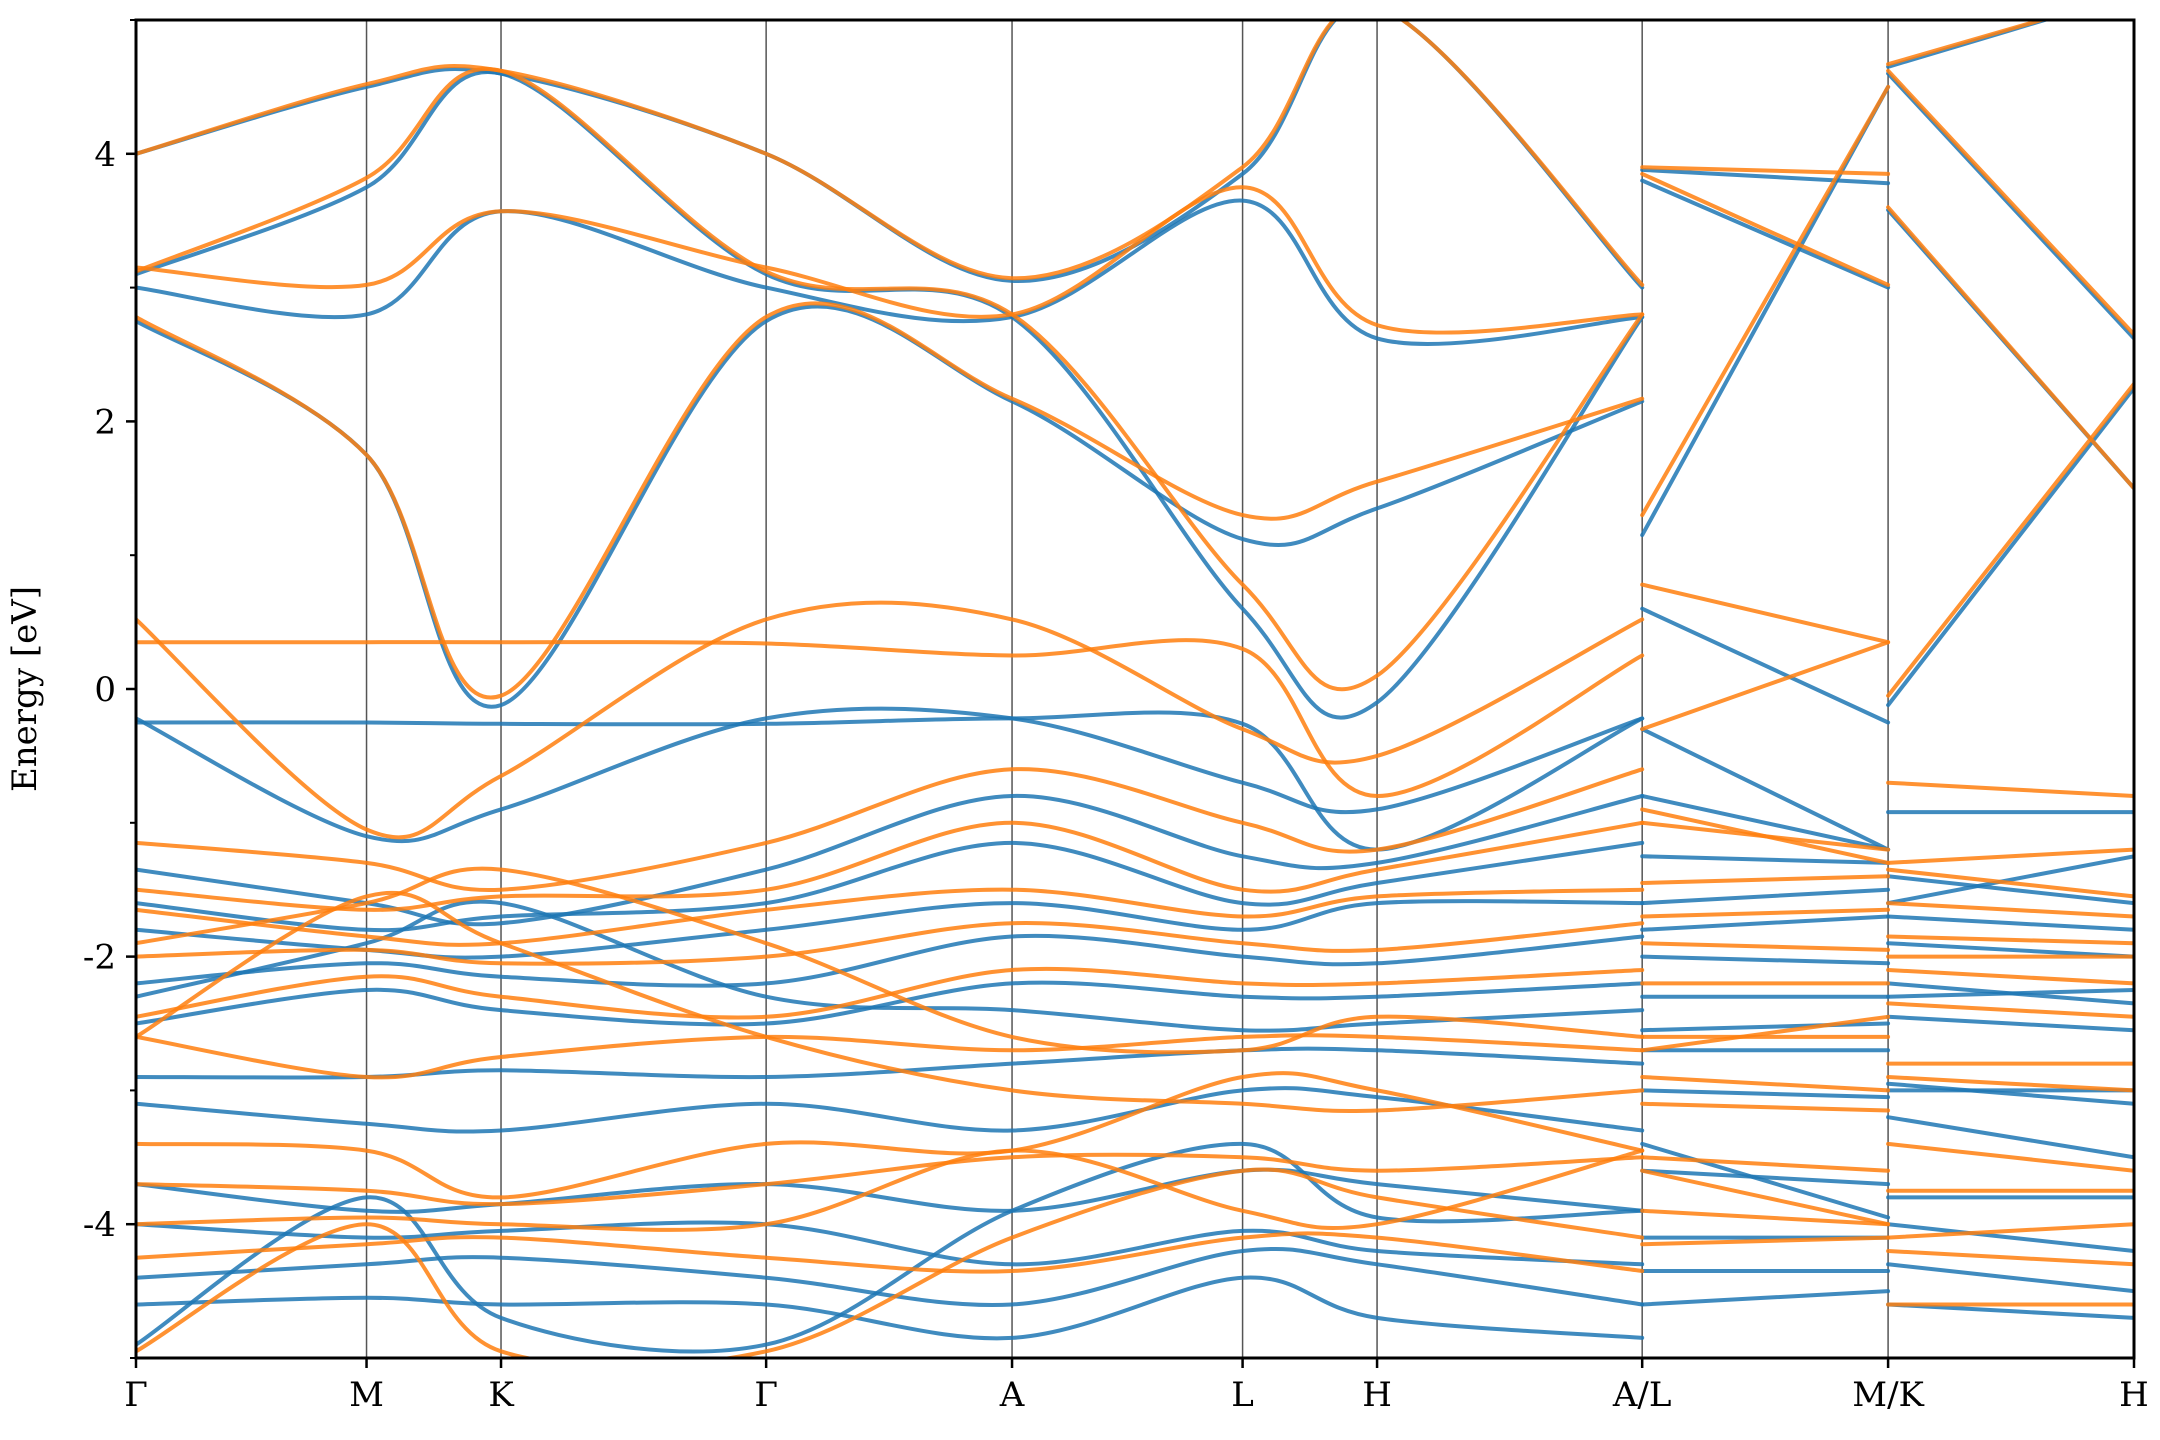  I want to click on x-tick-label: M/K, so click(1888, 1395).